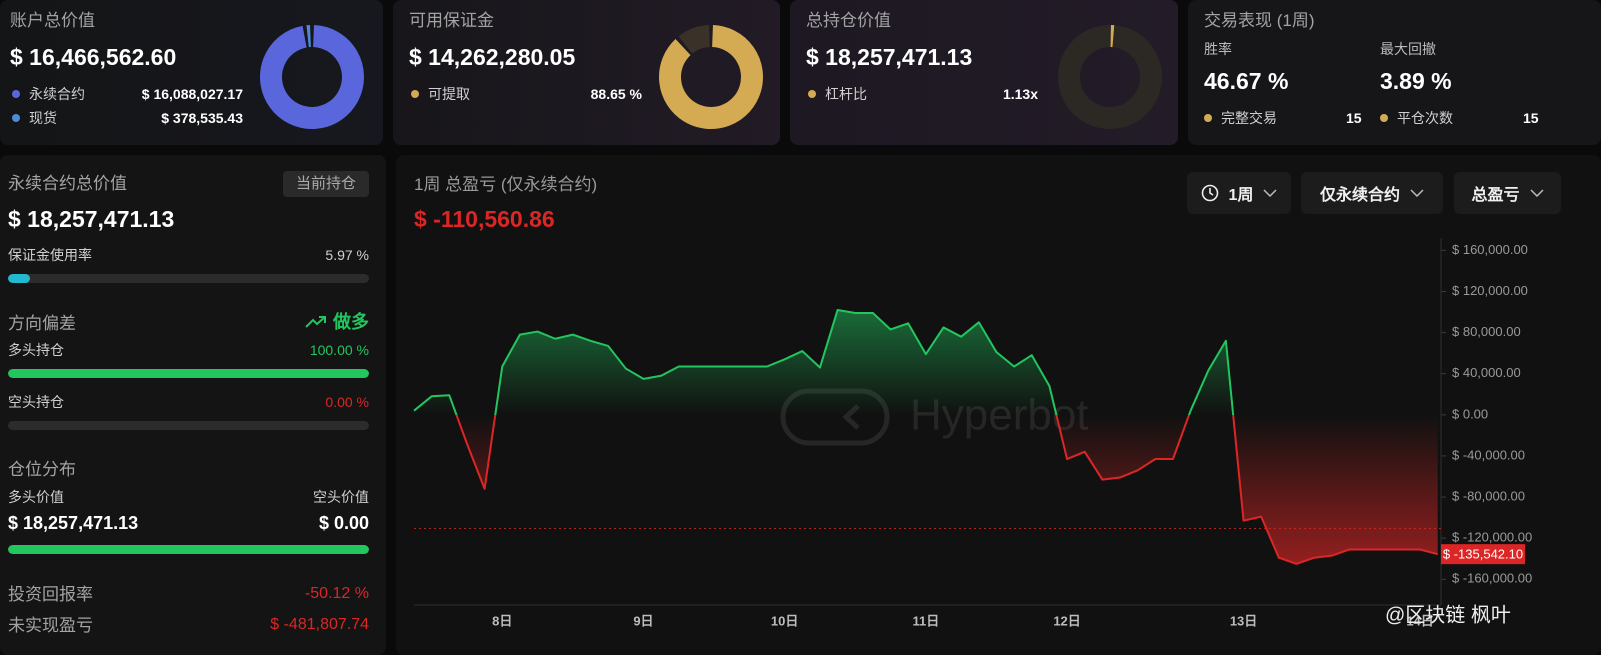 This screenshot has width=1601, height=655. I want to click on count-label: 平仓次数, so click(1425, 118).